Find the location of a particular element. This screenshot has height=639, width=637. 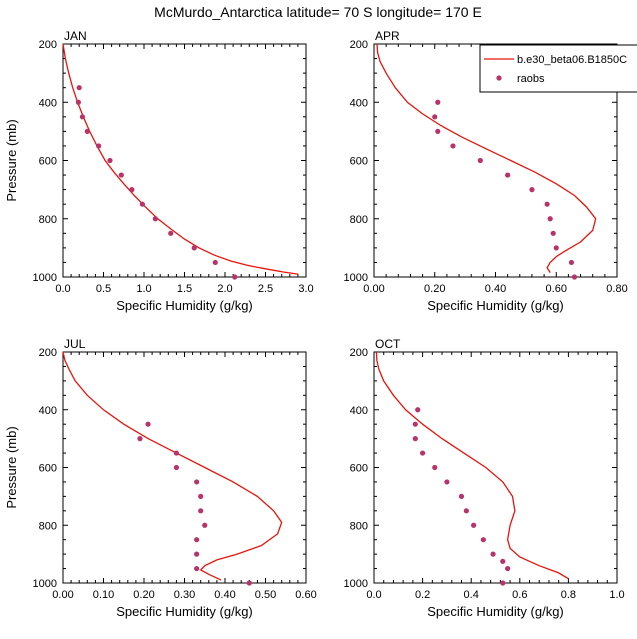

x-tick-label: 0.4 is located at coordinates (471, 595).